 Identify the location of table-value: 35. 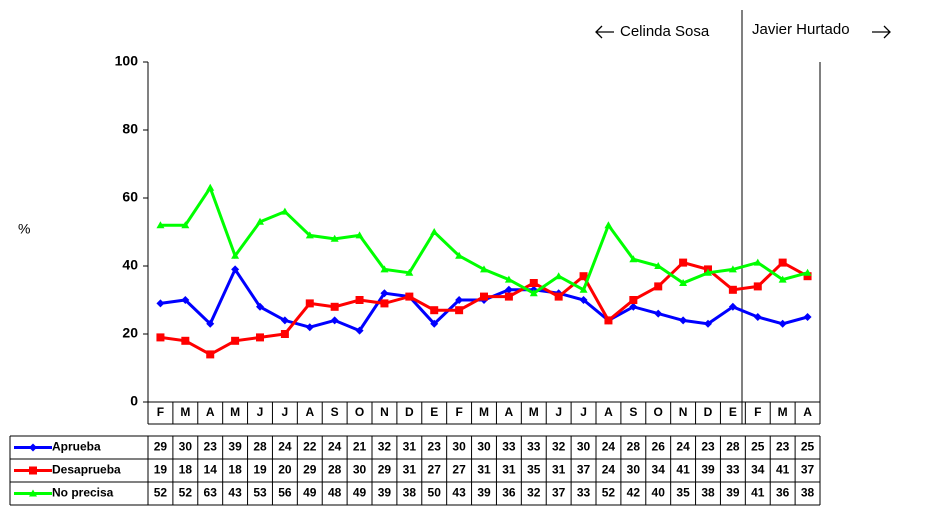
(534, 470).